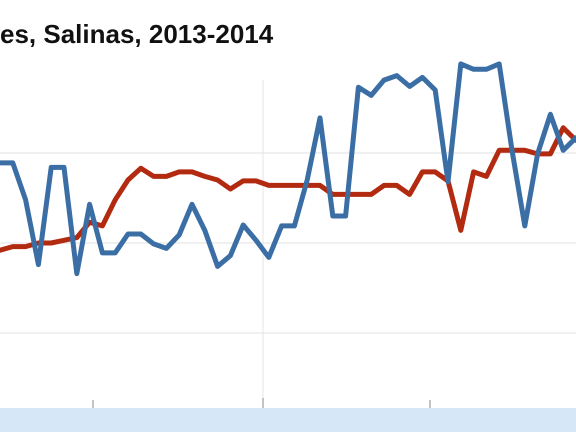  I want to click on chart-title: es, Salinas, 2013-2014, so click(137, 34).